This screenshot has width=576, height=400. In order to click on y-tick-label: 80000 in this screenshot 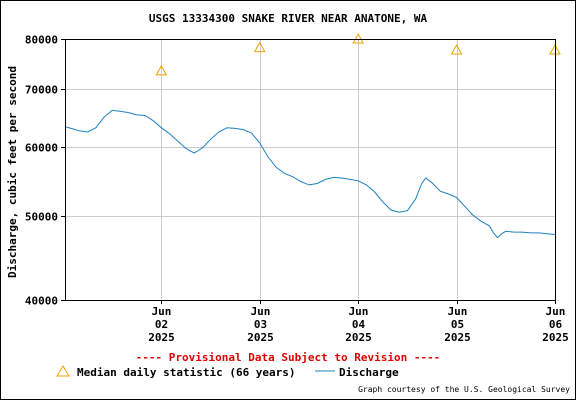, I will do `click(41, 40)`.